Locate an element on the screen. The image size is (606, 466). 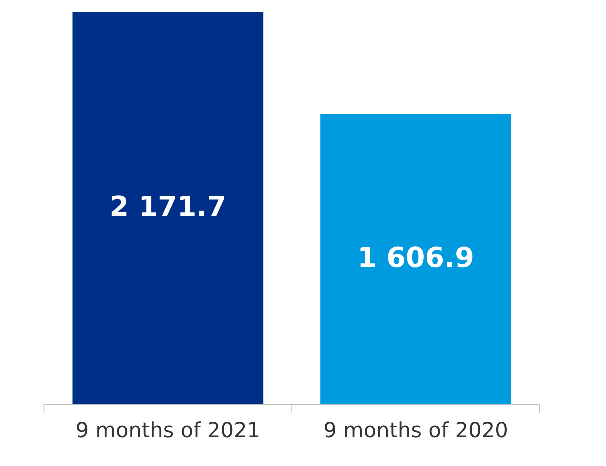
x-tick-label: 9 months of 2020 is located at coordinates (415, 430).